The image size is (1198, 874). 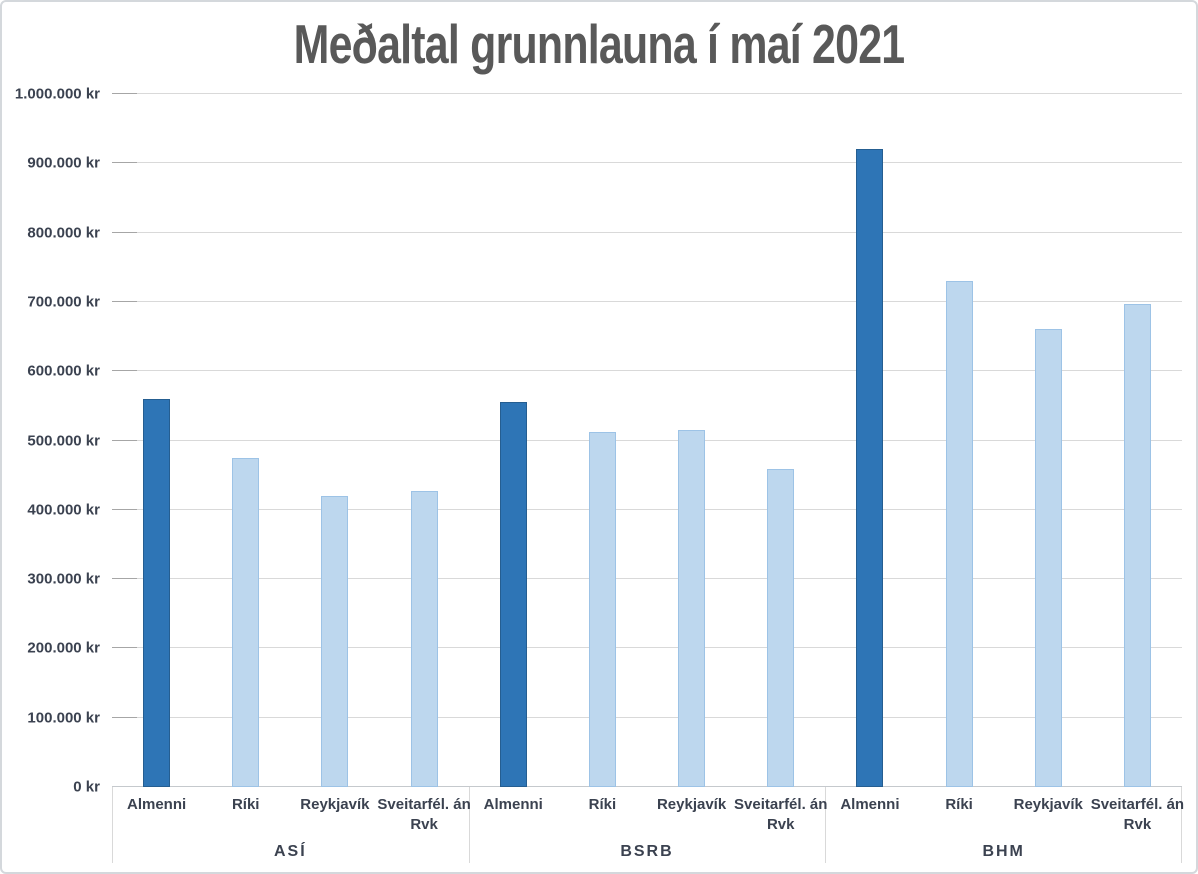 I want to click on y-axis-label: 100.000 kr, so click(x=63, y=718).